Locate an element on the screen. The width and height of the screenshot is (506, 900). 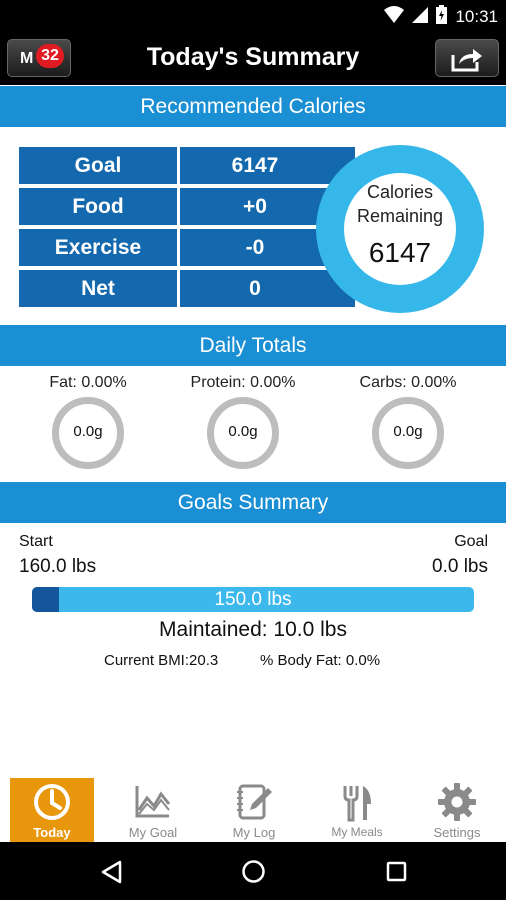
notification-badge: 32 is located at coordinates (50, 56).